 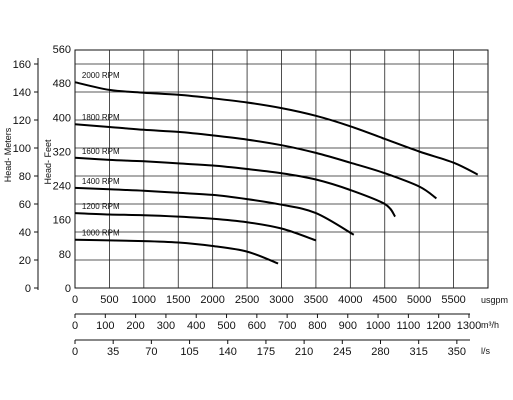 What do you see at coordinates (65, 255) in the screenshot?
I see `feet-tick-label: 80` at bounding box center [65, 255].